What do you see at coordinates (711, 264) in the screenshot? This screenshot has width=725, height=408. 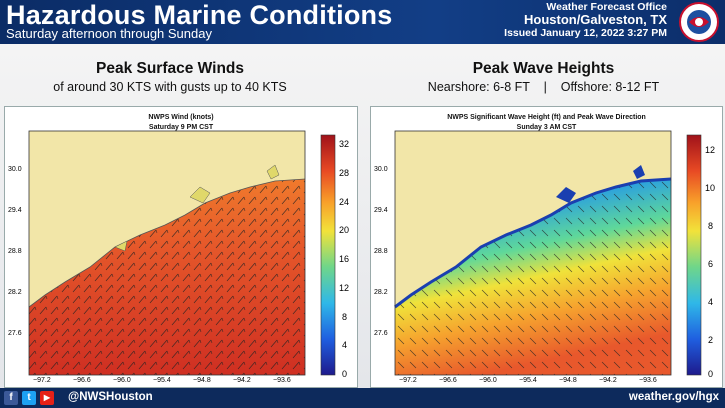 I see `wave-bar-tick: 6` at bounding box center [711, 264].